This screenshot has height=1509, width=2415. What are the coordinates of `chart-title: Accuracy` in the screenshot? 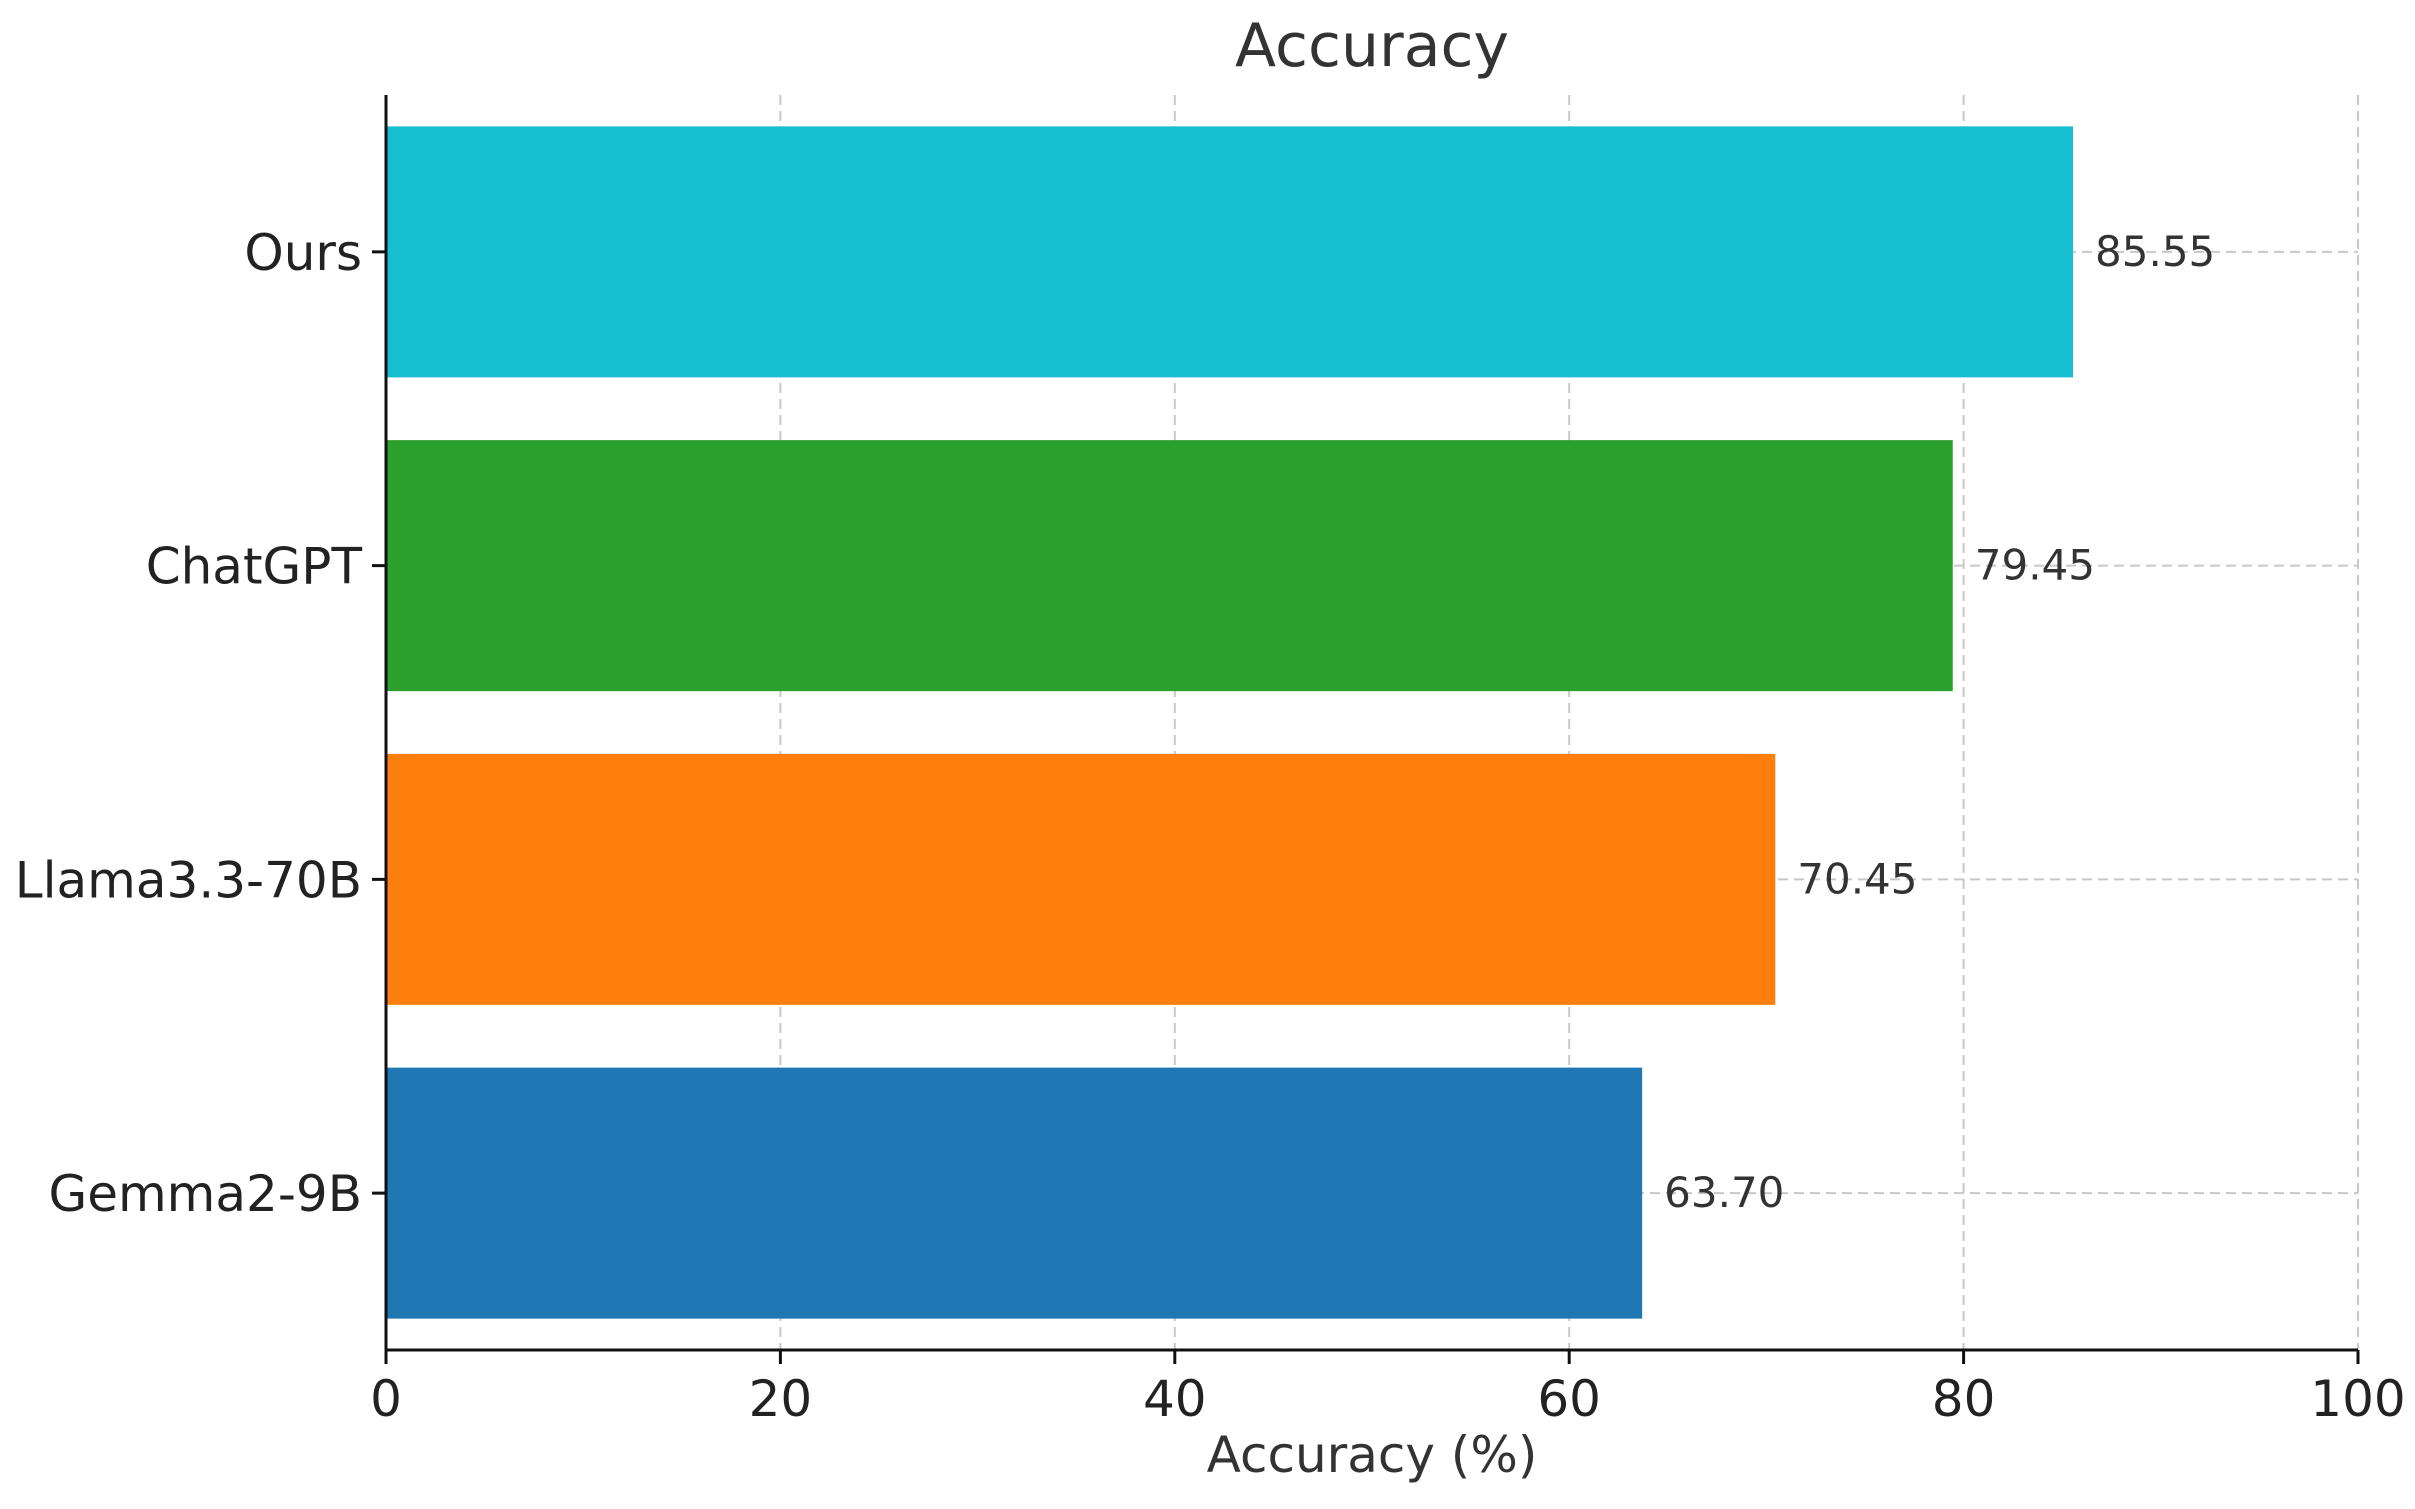 It's located at (1372, 46).